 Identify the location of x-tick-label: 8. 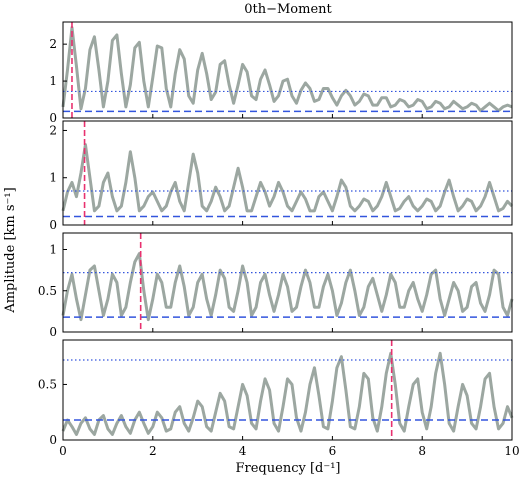
(422, 451).